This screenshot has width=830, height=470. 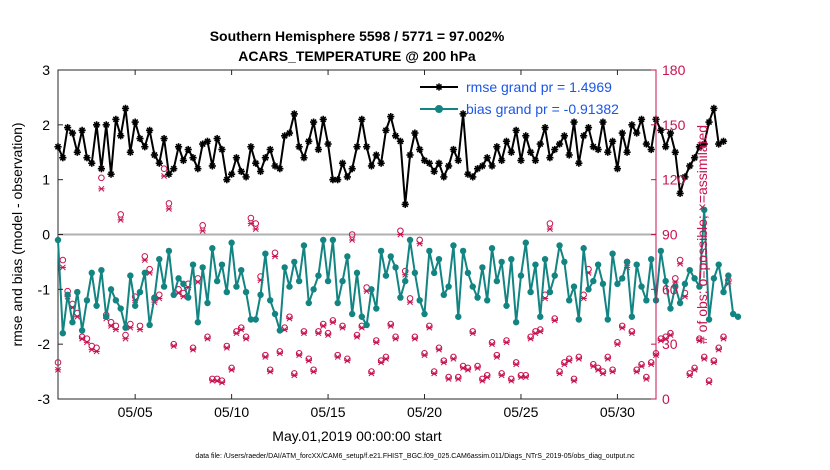 What do you see at coordinates (674, 180) in the screenshot?
I see `y-tick-label-right: 120` at bounding box center [674, 180].